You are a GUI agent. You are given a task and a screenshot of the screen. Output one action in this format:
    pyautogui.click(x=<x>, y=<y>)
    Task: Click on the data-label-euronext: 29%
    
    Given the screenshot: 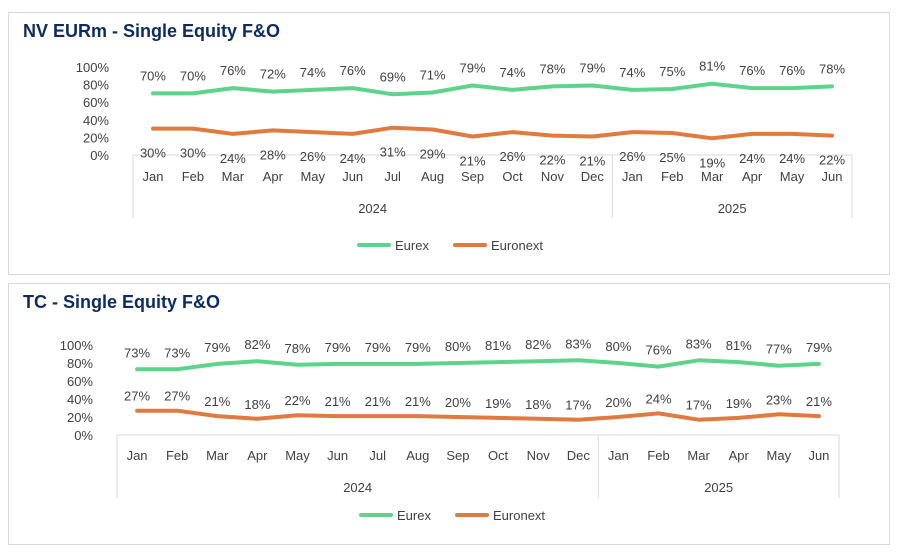 What is the action you would take?
    pyautogui.click(x=433, y=153)
    